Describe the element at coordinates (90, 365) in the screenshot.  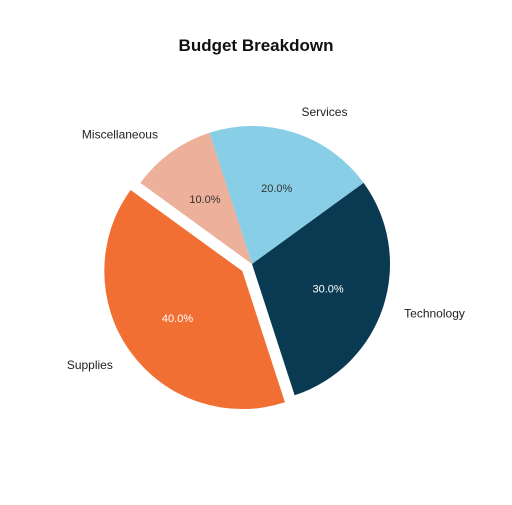
I see `slice-label-supplies: Supplies` at that location.